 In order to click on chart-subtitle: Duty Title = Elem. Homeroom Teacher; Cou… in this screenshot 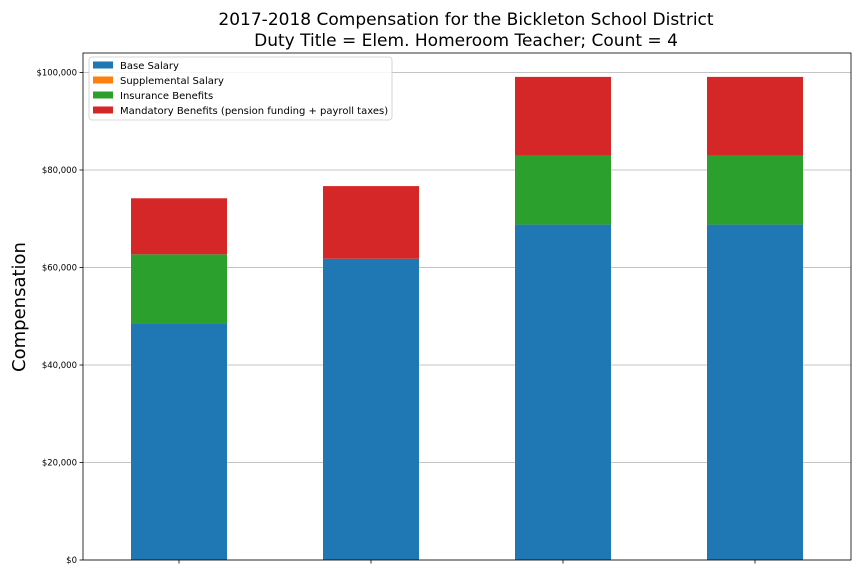, I will do `click(466, 41)`.